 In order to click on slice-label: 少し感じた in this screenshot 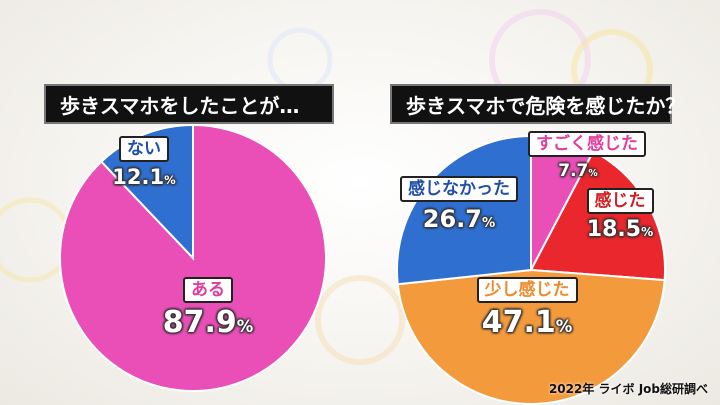, I will do `click(527, 290)`.